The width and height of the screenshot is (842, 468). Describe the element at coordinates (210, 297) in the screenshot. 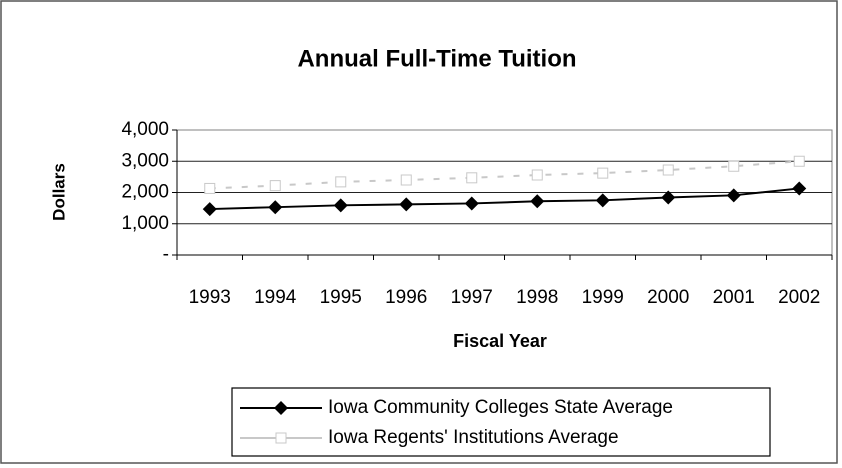

I see `x-tick-label: 1993` at that location.